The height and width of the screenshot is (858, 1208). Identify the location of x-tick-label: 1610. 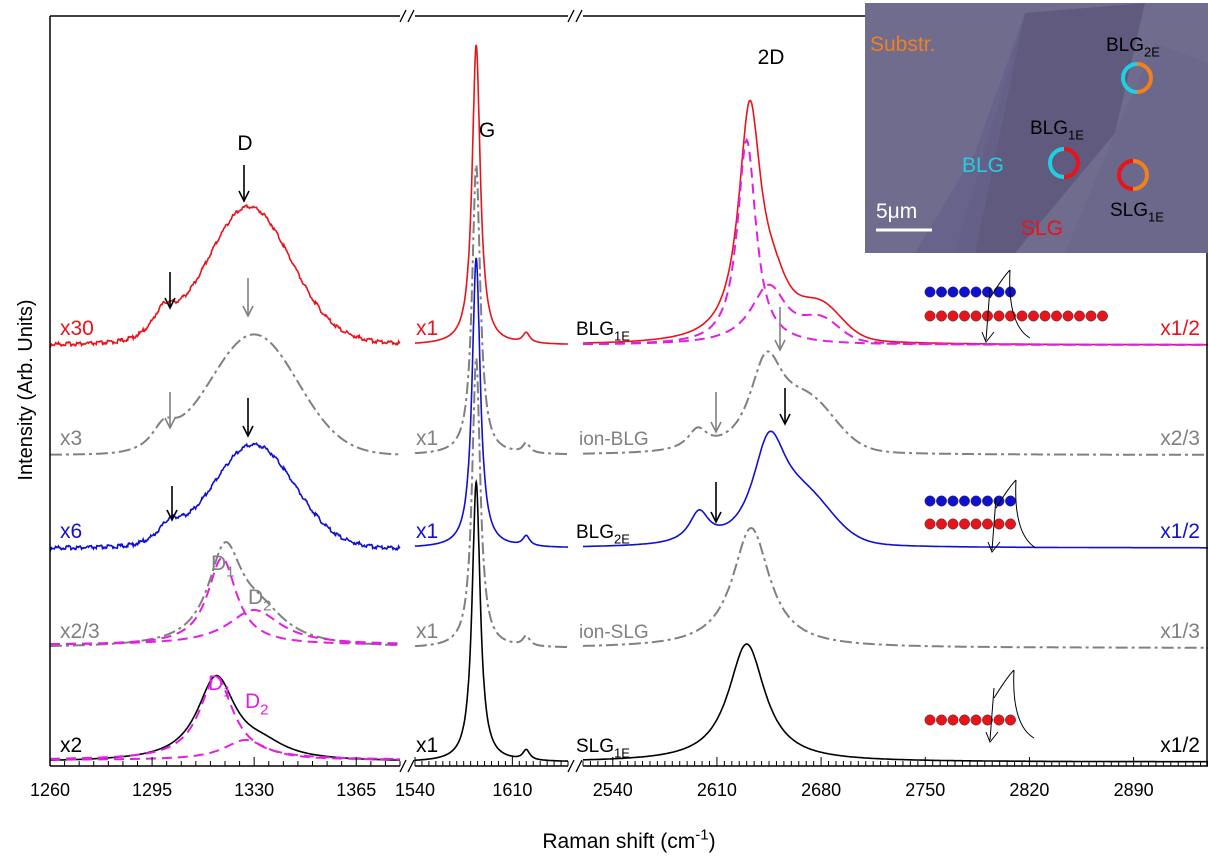
(512, 790).